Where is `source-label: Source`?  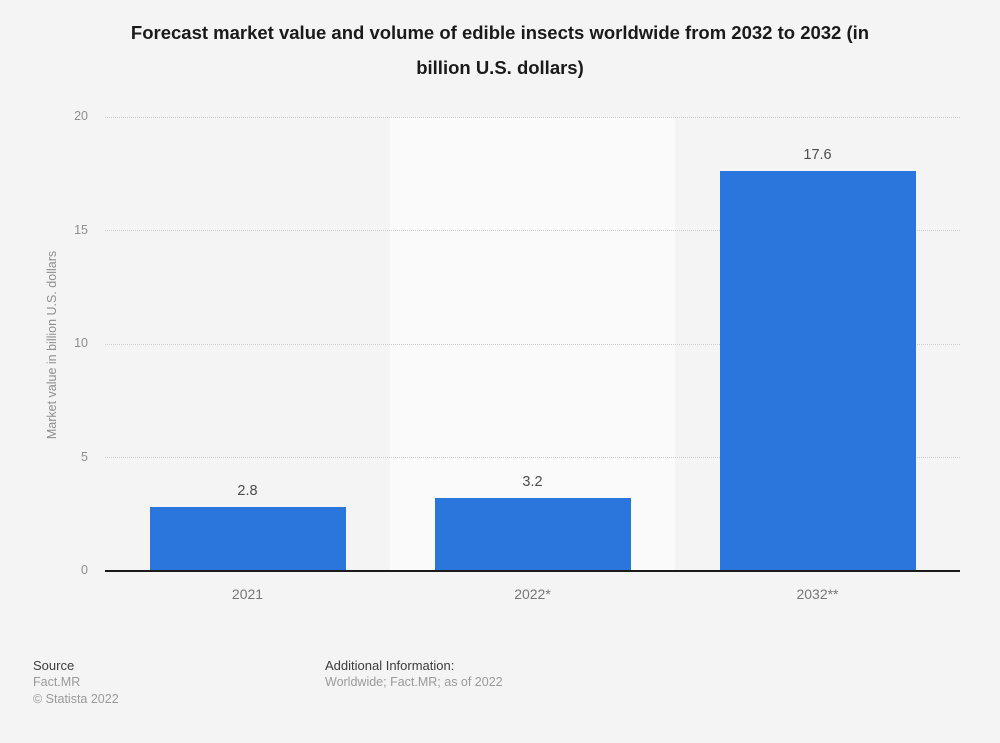 source-label: Source is located at coordinates (54, 665).